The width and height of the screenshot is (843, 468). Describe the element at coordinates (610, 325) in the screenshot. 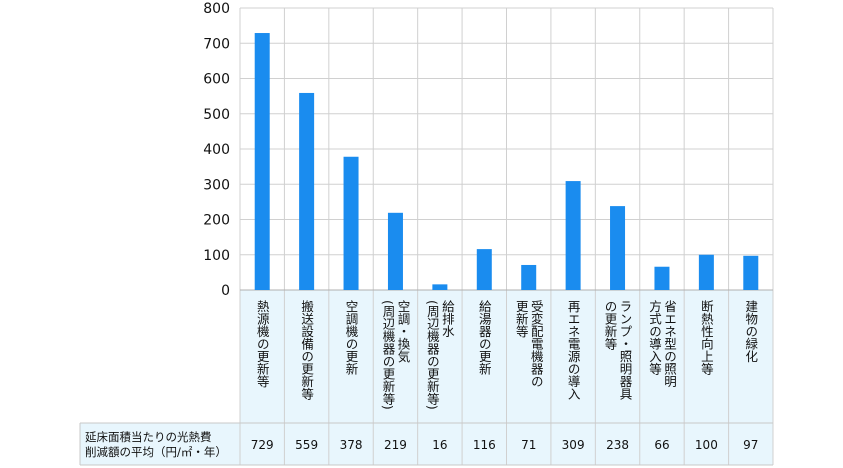

I see `category-label: の更新等` at that location.